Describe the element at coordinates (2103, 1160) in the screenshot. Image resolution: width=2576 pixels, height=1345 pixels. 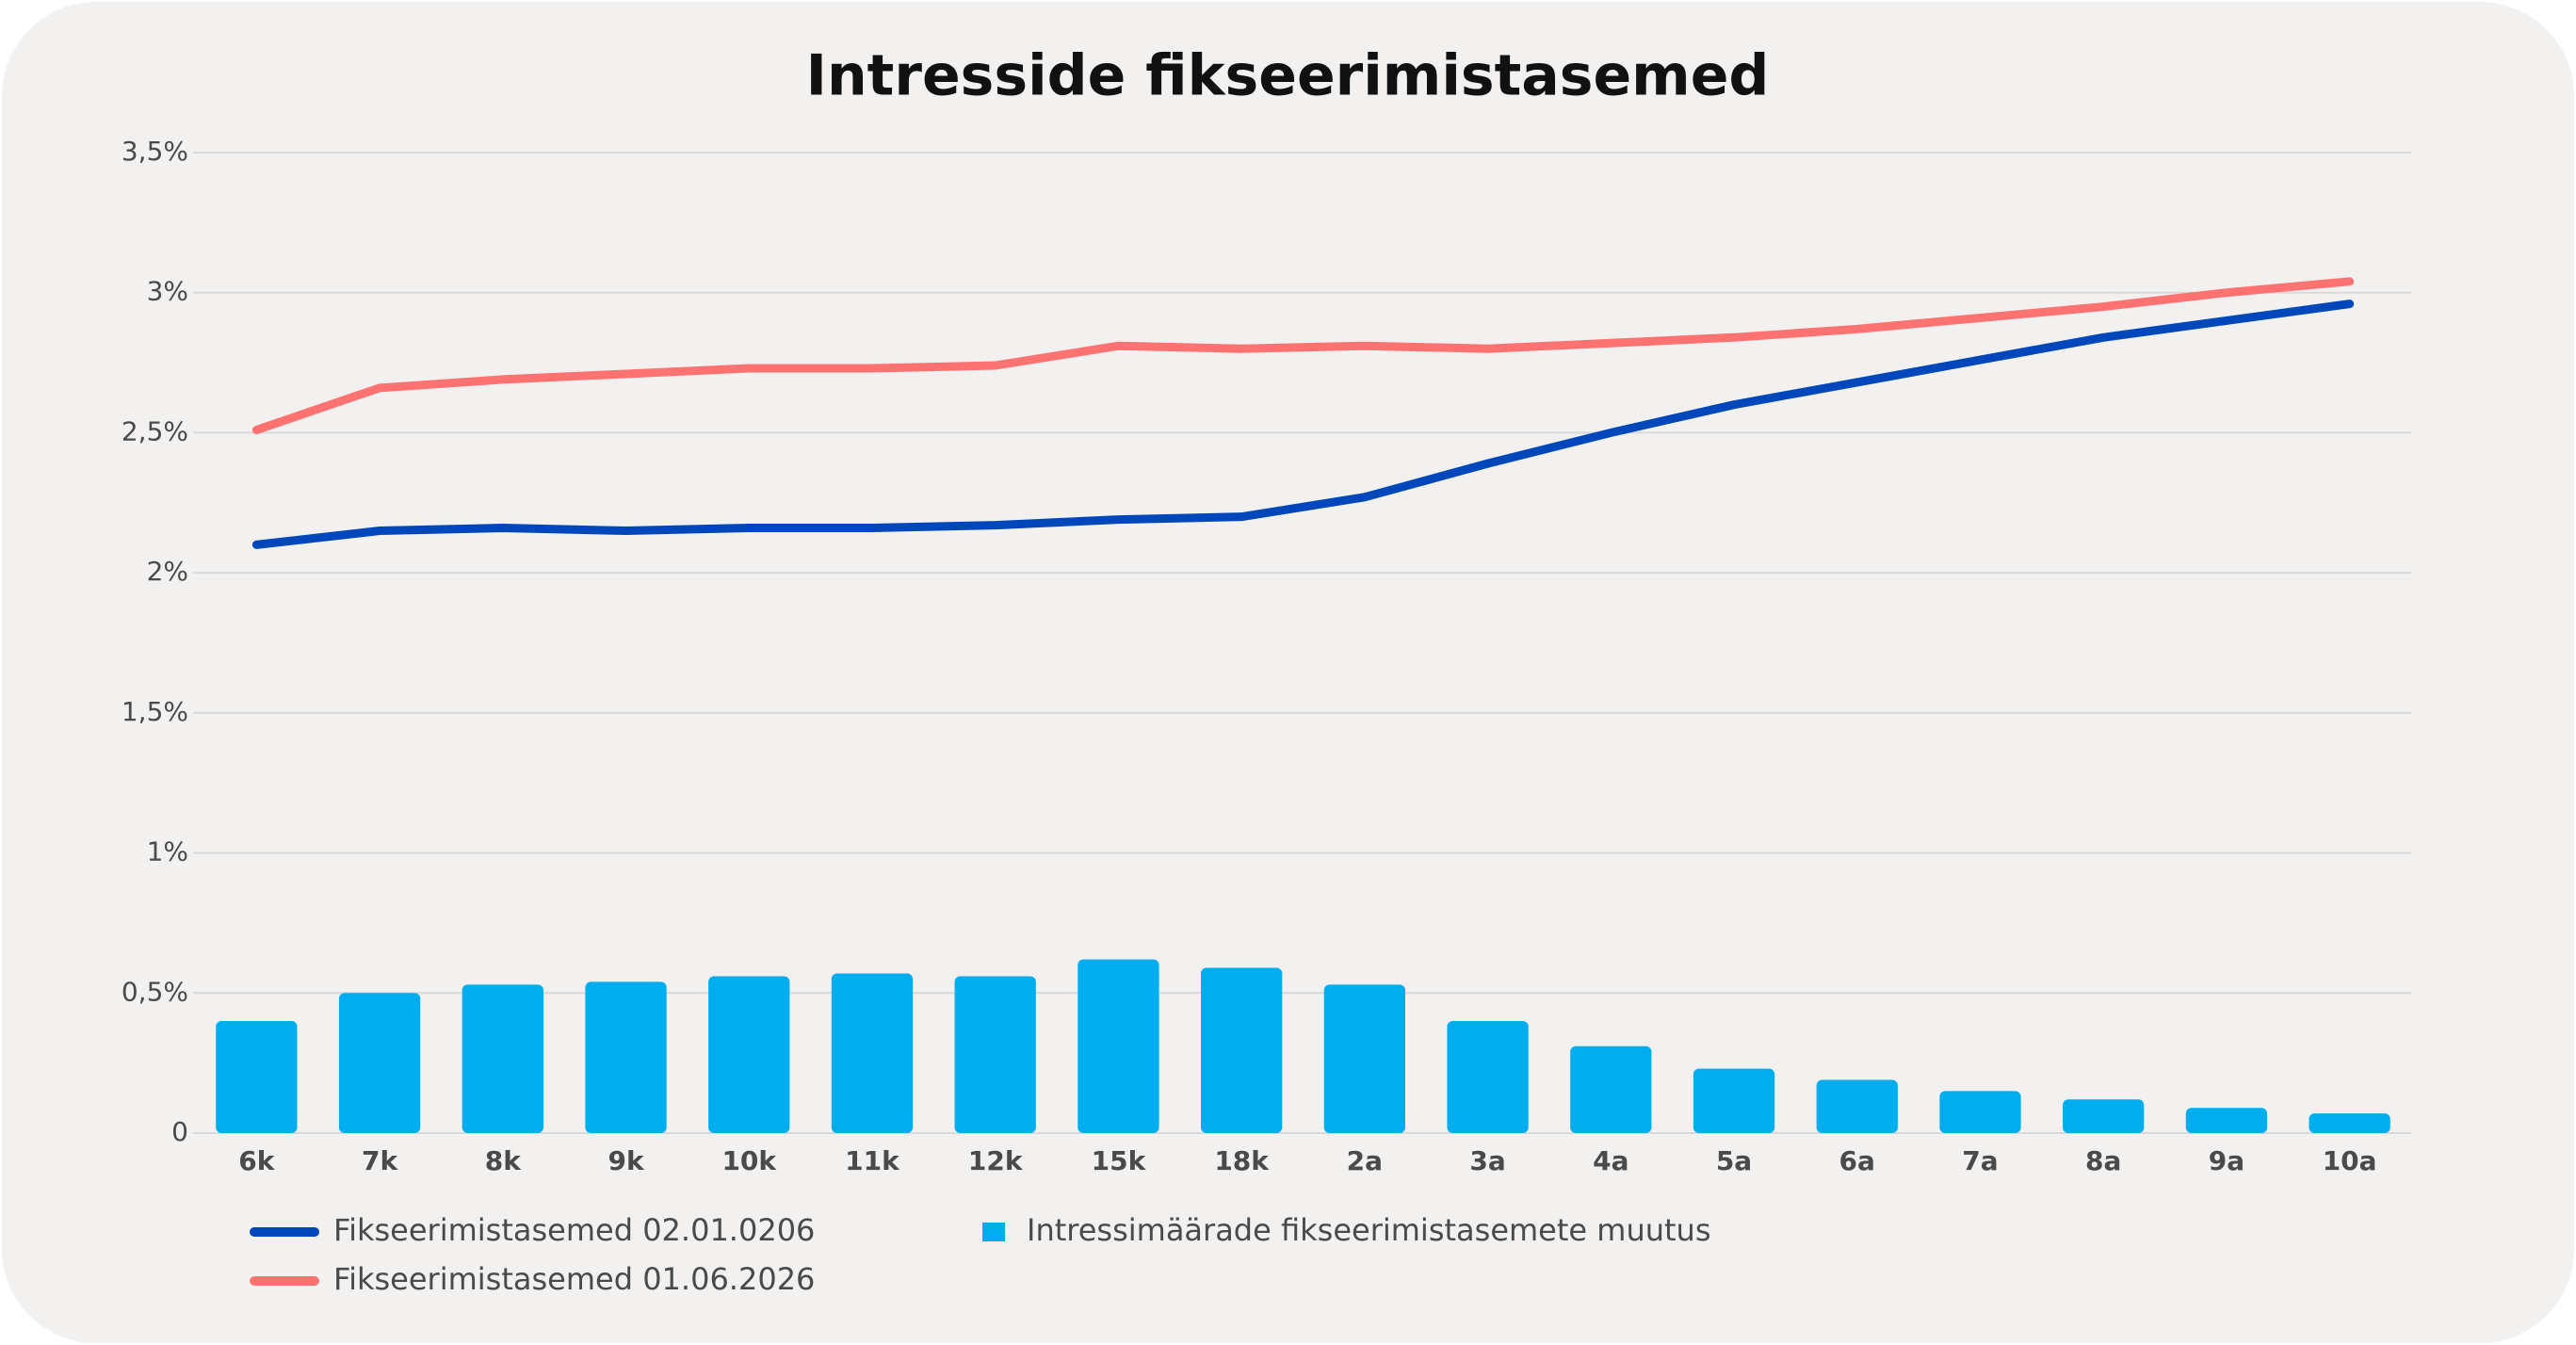
I see `x-tick-label: 8a` at that location.